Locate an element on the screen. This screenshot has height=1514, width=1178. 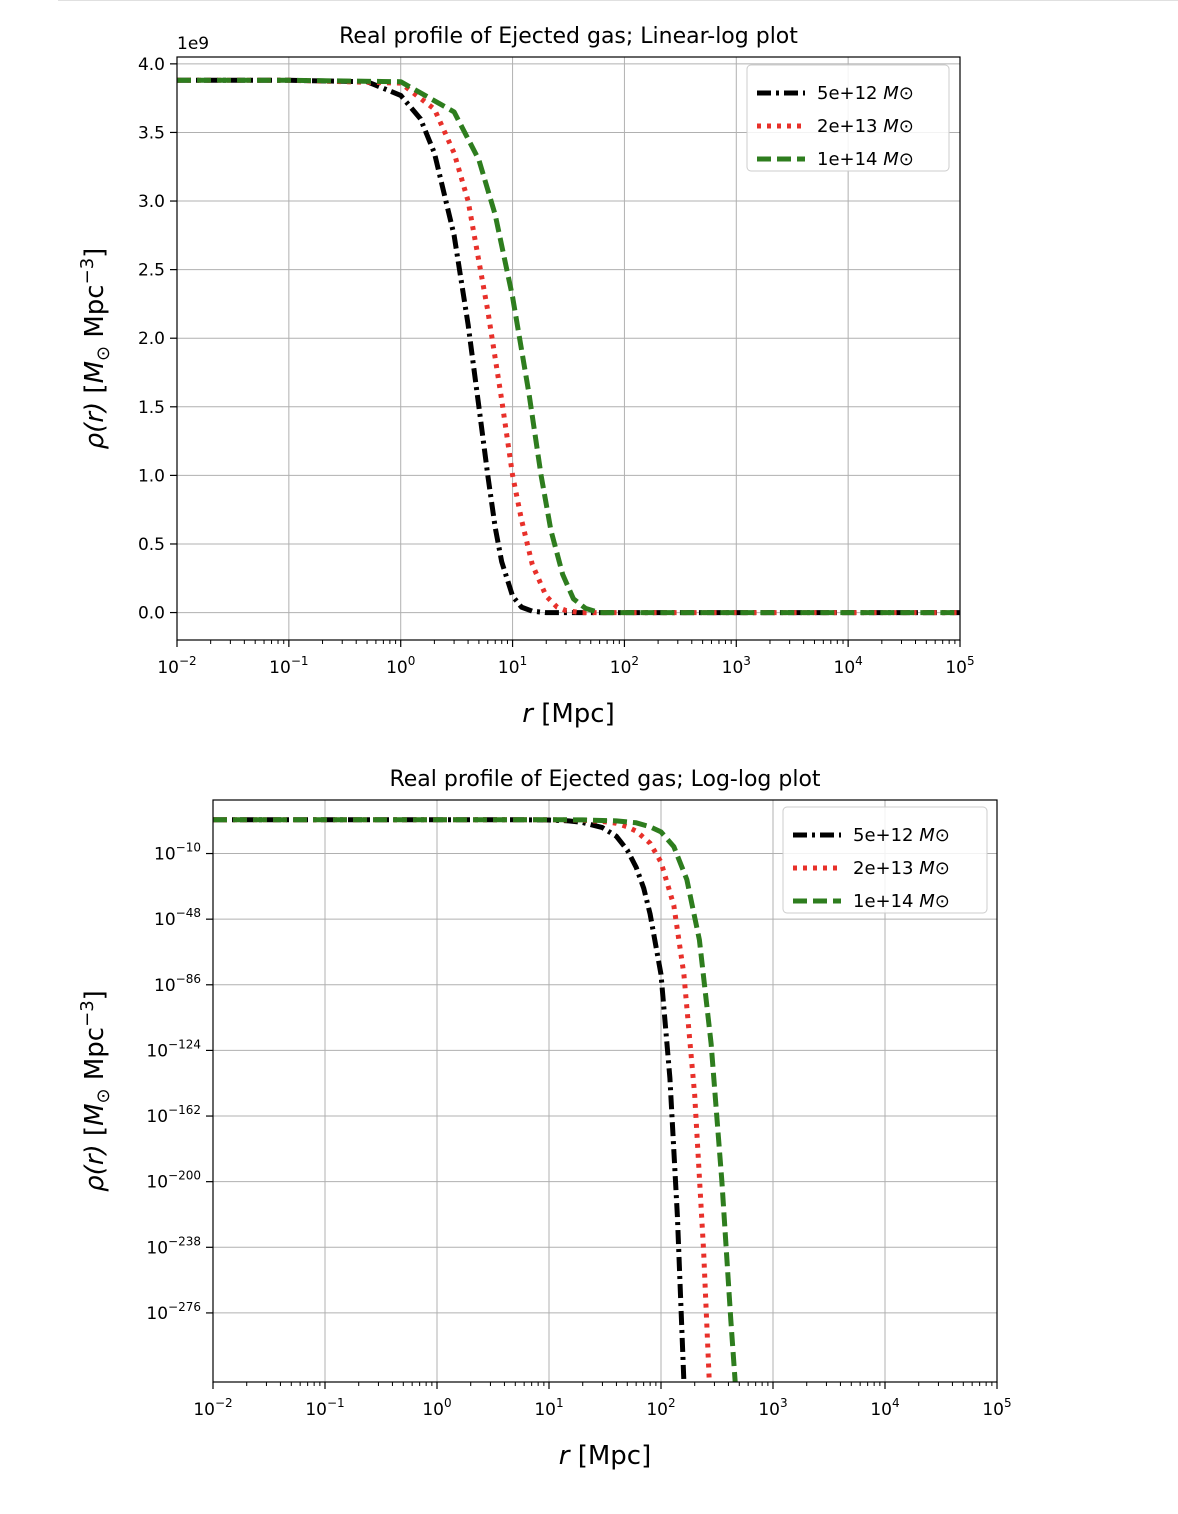
y-tick-label: 10−276 is located at coordinates (173, 1312).